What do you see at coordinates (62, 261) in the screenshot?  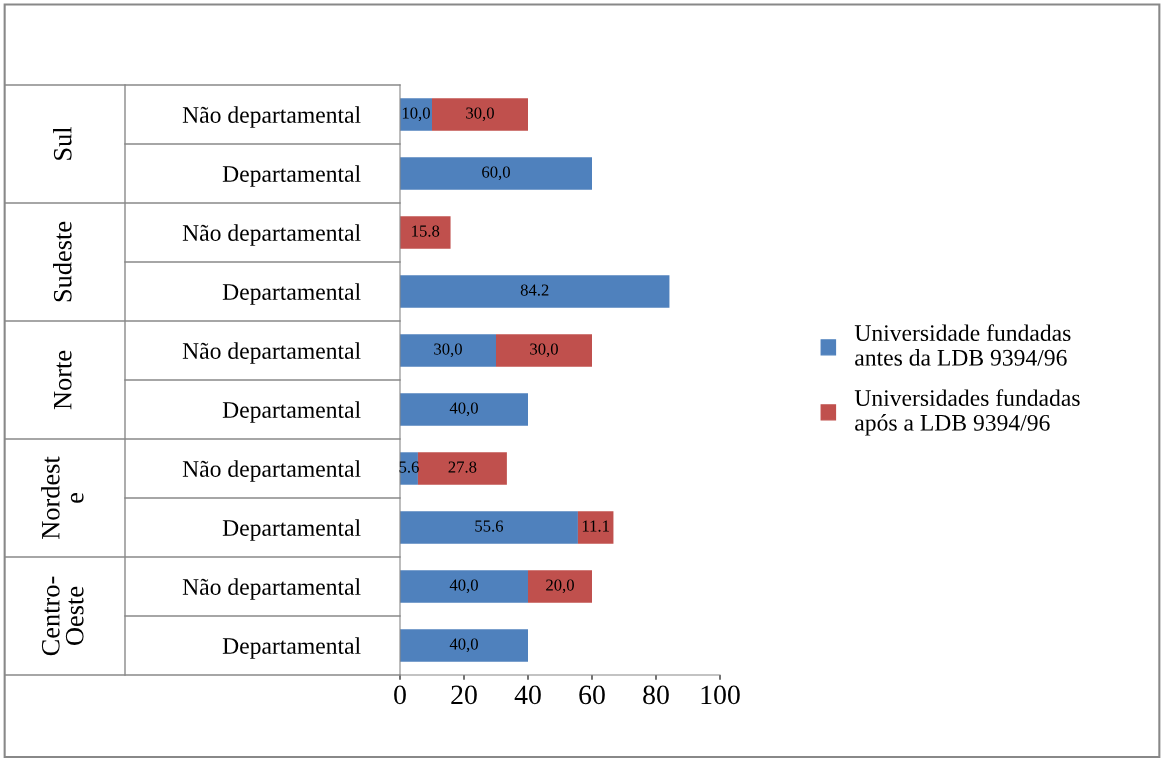 I see `text: Sudeste` at bounding box center [62, 261].